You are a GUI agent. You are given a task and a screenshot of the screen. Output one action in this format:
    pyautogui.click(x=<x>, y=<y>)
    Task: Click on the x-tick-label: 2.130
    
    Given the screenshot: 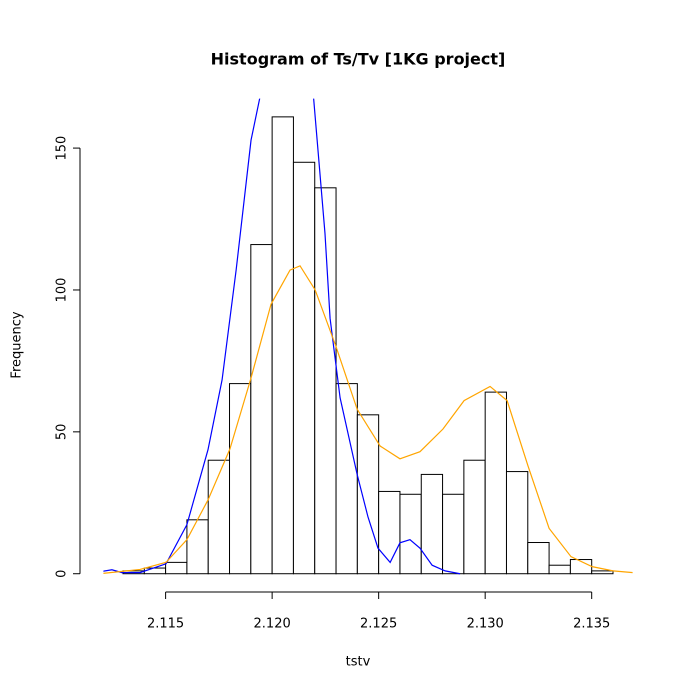 What is the action you would take?
    pyautogui.click(x=485, y=624)
    